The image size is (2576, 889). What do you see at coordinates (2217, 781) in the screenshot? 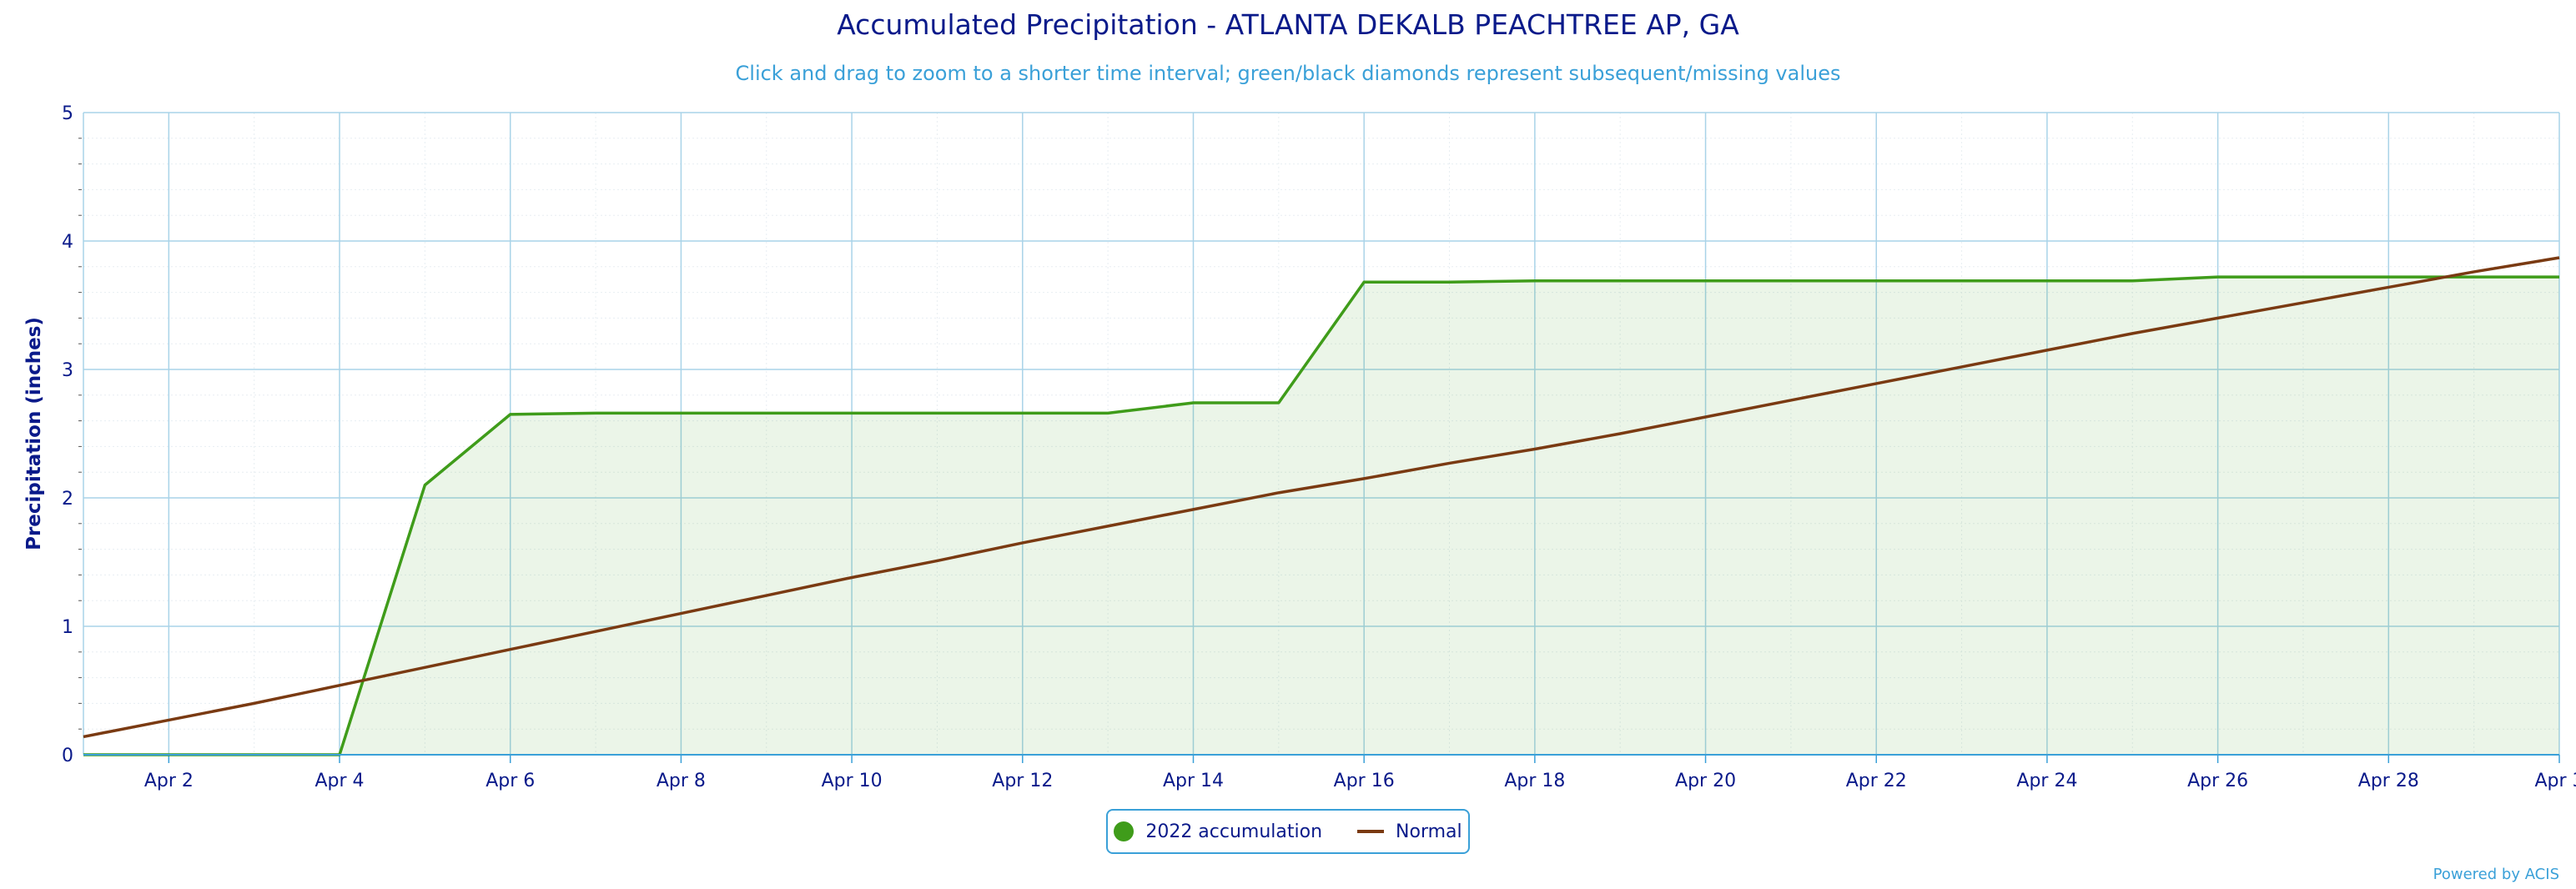
I see `x-tick-label: Apr 26` at bounding box center [2217, 781].